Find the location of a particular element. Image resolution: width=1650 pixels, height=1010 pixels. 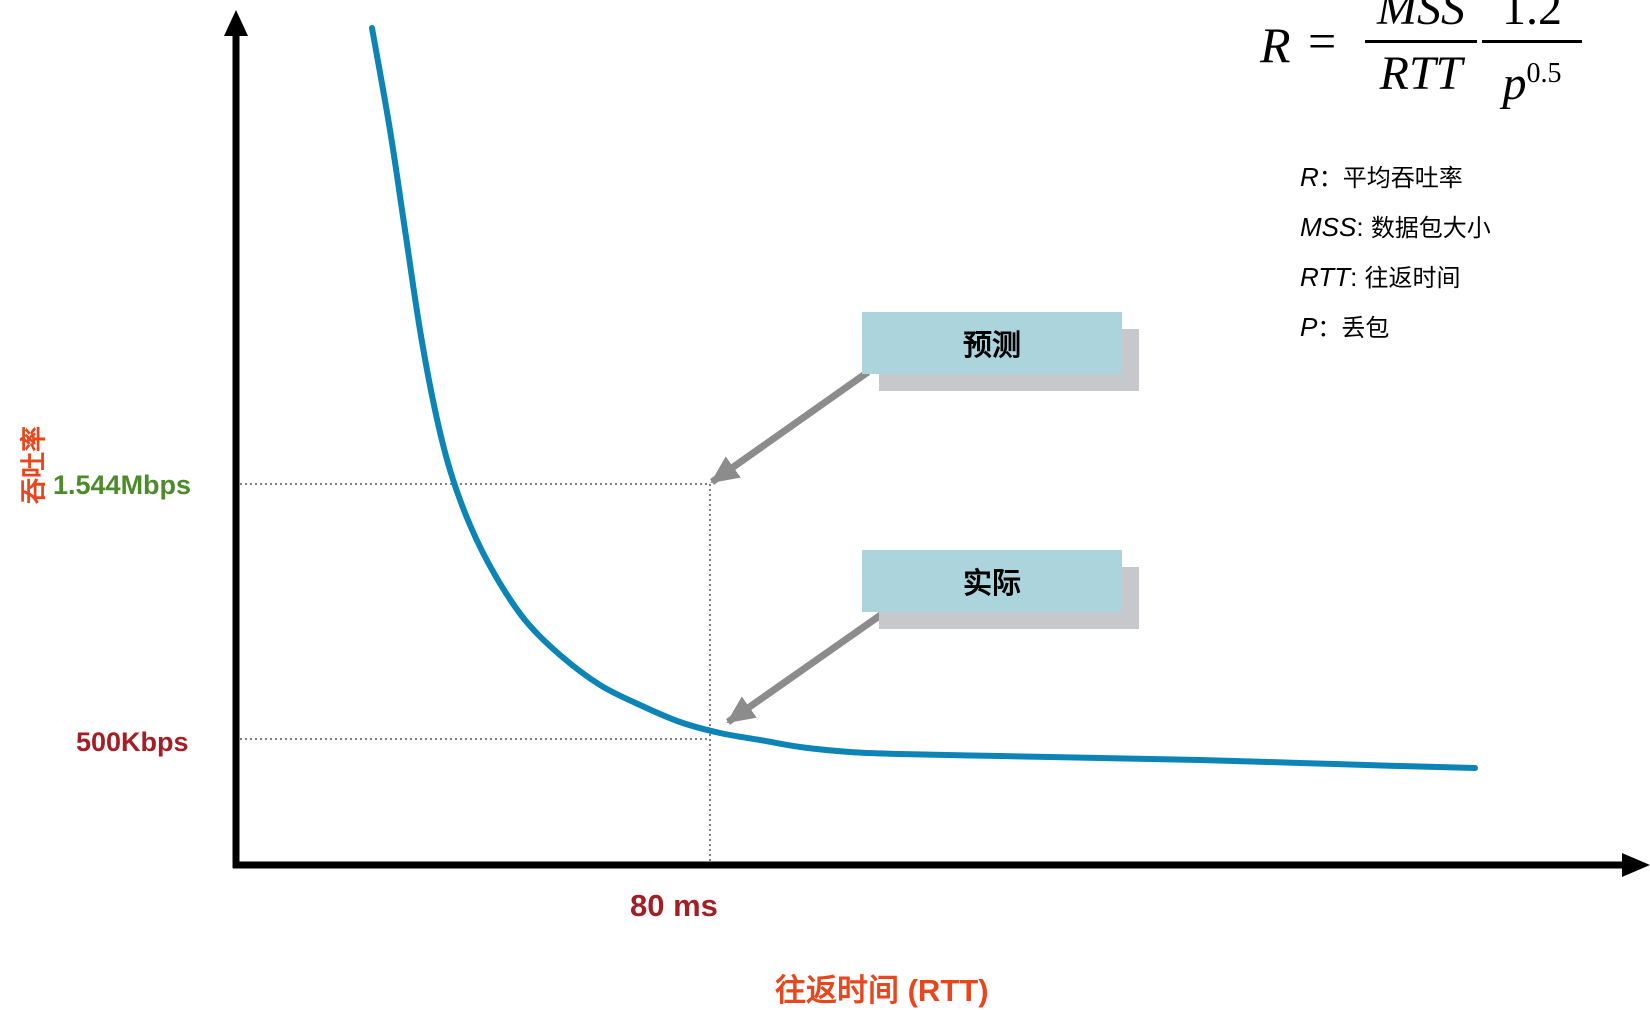

legend-row-rtt: RTT: 往返时间 is located at coordinates (1395, 283).